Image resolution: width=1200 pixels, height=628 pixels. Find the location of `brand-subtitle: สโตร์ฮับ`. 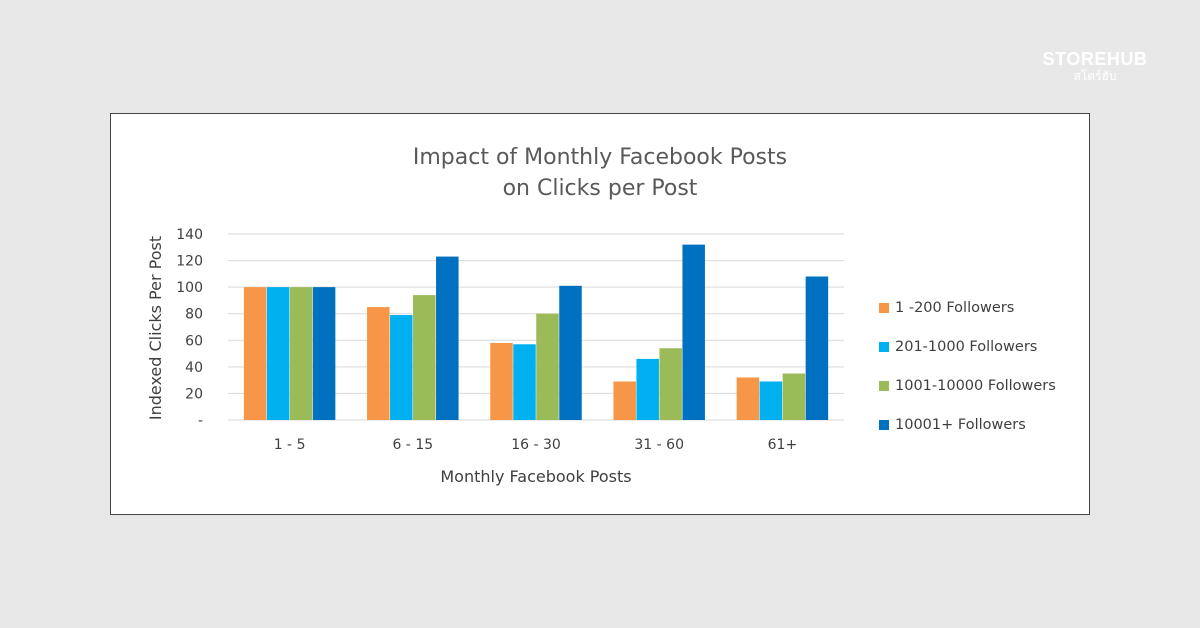

brand-subtitle: สโตร์ฮับ is located at coordinates (1095, 76).